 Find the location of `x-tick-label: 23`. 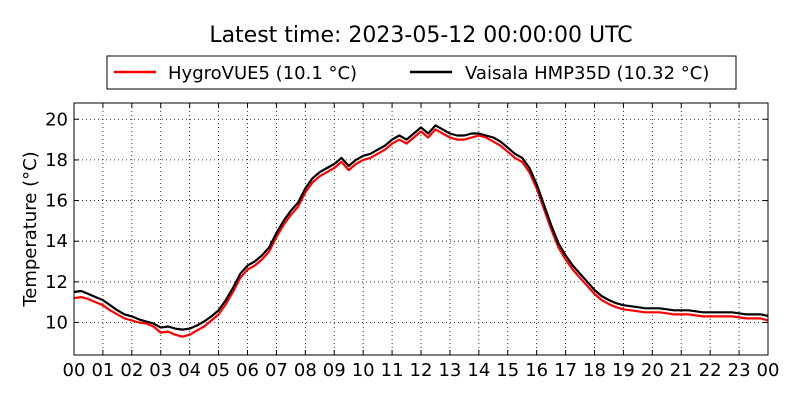

x-tick-label: 23 is located at coordinates (739, 370).